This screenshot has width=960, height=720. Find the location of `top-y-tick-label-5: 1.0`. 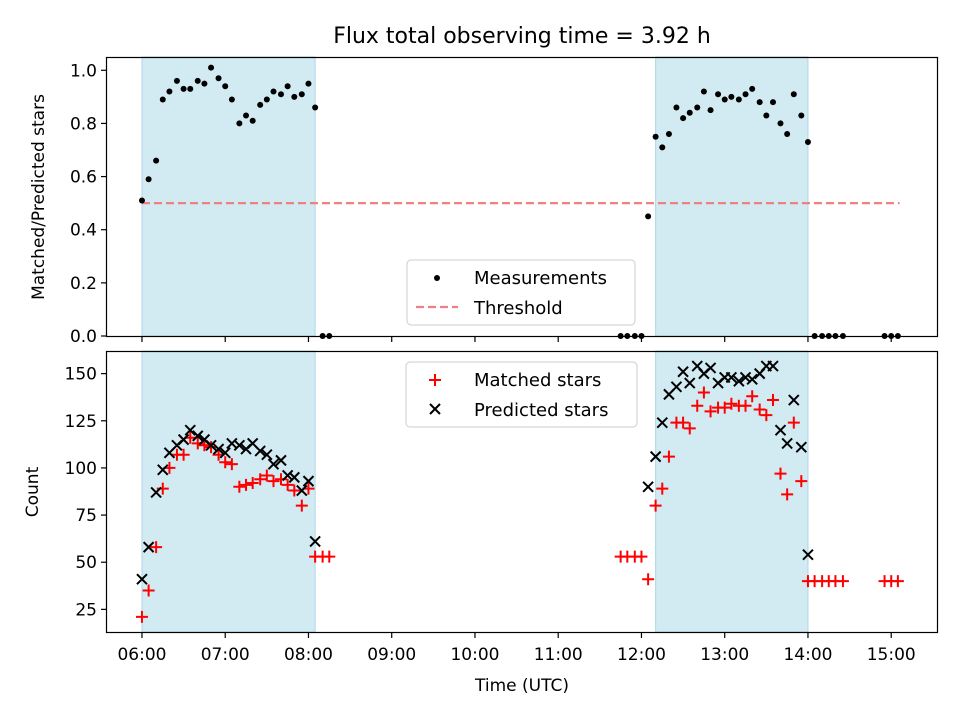

top-y-tick-label-5: 1.0 is located at coordinates (83, 71).